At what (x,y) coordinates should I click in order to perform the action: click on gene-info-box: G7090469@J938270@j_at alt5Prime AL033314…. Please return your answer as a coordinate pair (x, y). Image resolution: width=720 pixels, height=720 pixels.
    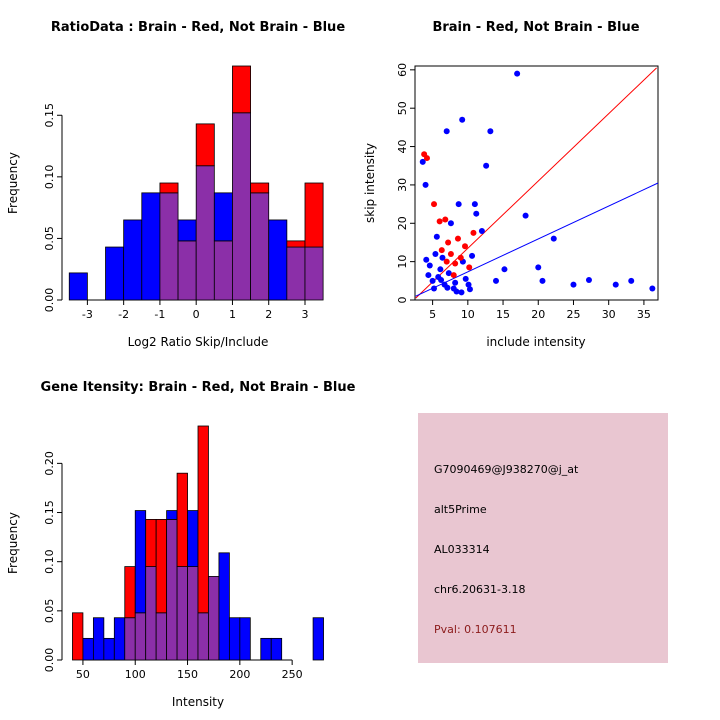
    Looking at the image, I should click on (543, 538).